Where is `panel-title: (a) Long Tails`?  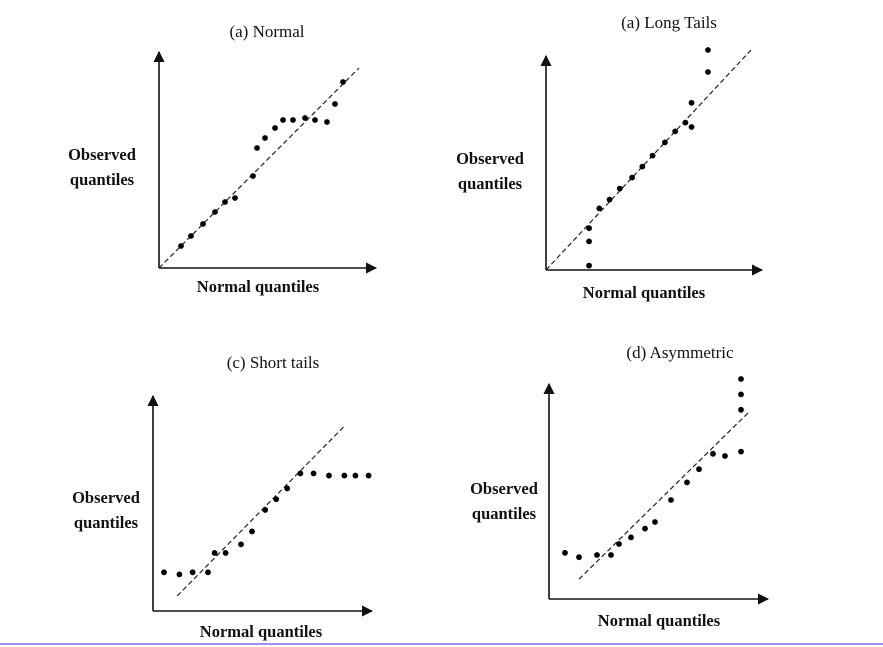
panel-title: (a) Long Tails is located at coordinates (669, 22).